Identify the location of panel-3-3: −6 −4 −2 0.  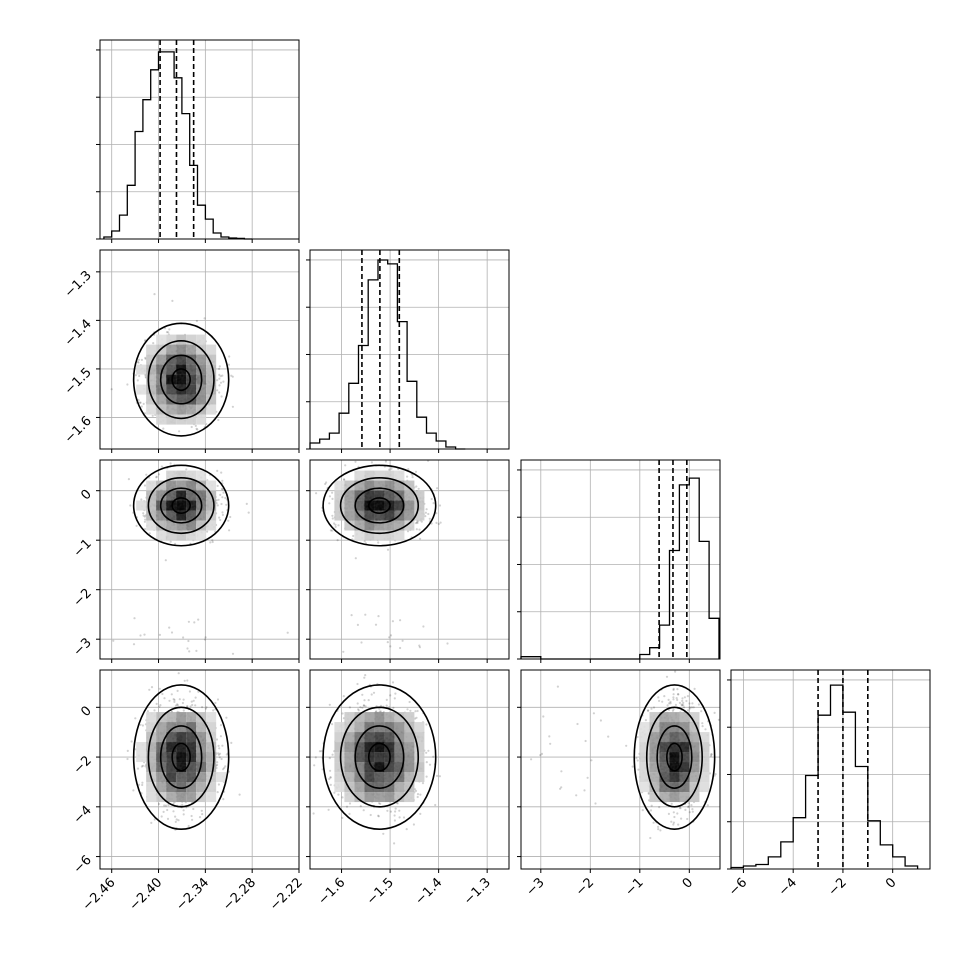
(828, 784).